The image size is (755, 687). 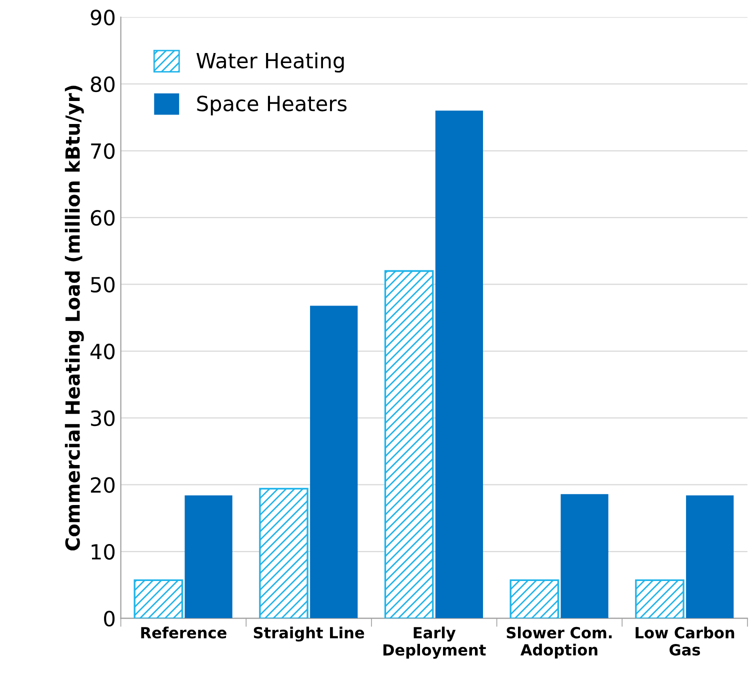 What do you see at coordinates (103, 284) in the screenshot?
I see `y-tick-label: 50` at bounding box center [103, 284].